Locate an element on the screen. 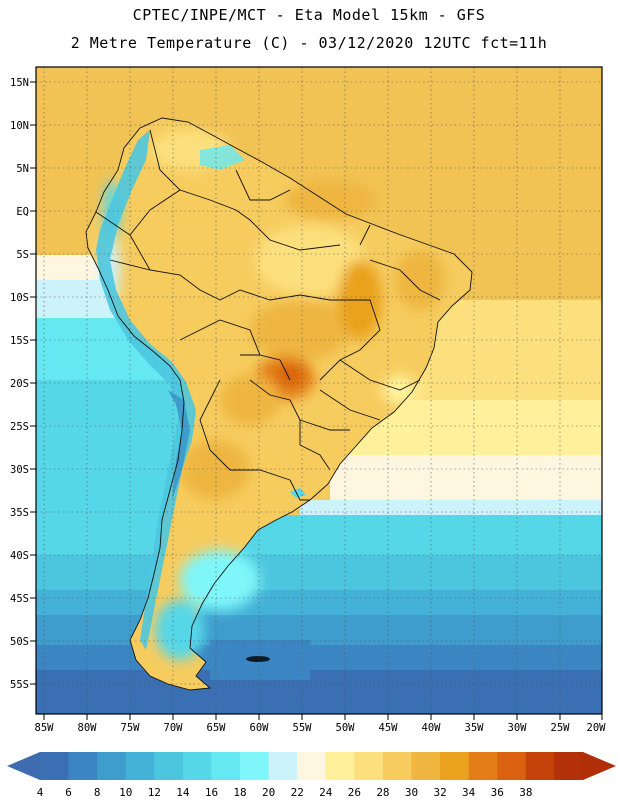 This screenshot has width=618, height=800. colorbar-tick-label: 12 is located at coordinates (154, 792).